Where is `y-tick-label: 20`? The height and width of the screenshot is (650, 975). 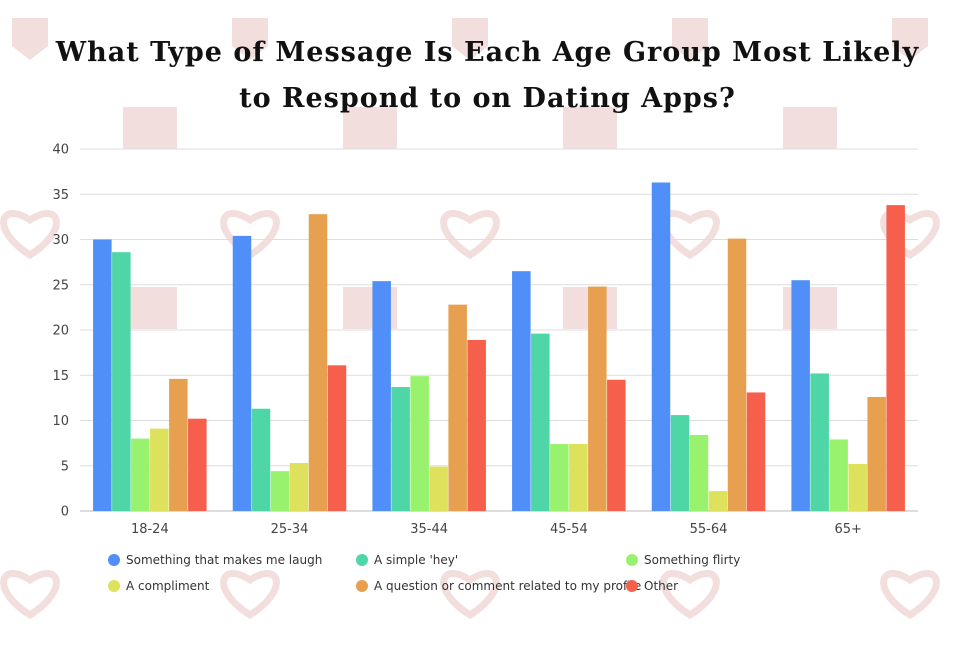 y-tick-label: 20 is located at coordinates (60, 331).